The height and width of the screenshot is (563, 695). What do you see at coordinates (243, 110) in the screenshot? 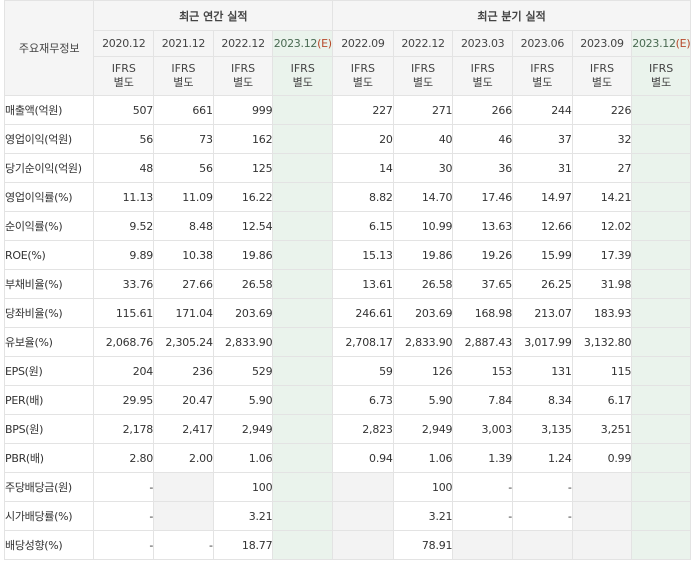
I see `table-cell: 999` at bounding box center [243, 110].